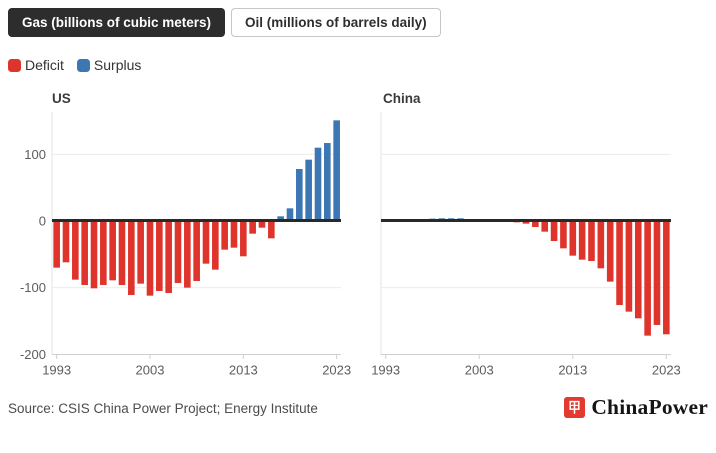 This screenshot has width=716, height=453. Describe the element at coordinates (535, 224) in the screenshot. I see `bar-china-2009` at that location.